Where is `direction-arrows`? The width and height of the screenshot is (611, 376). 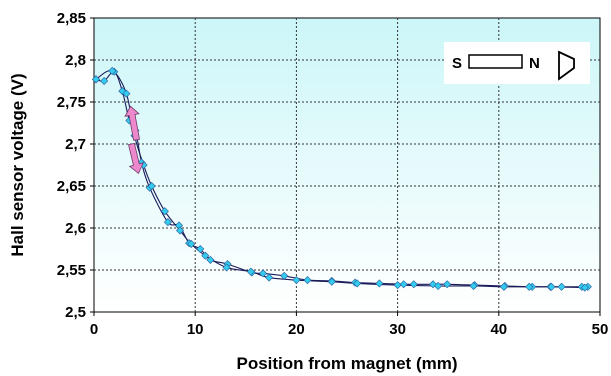
direction-arrows is located at coordinates (134, 140).